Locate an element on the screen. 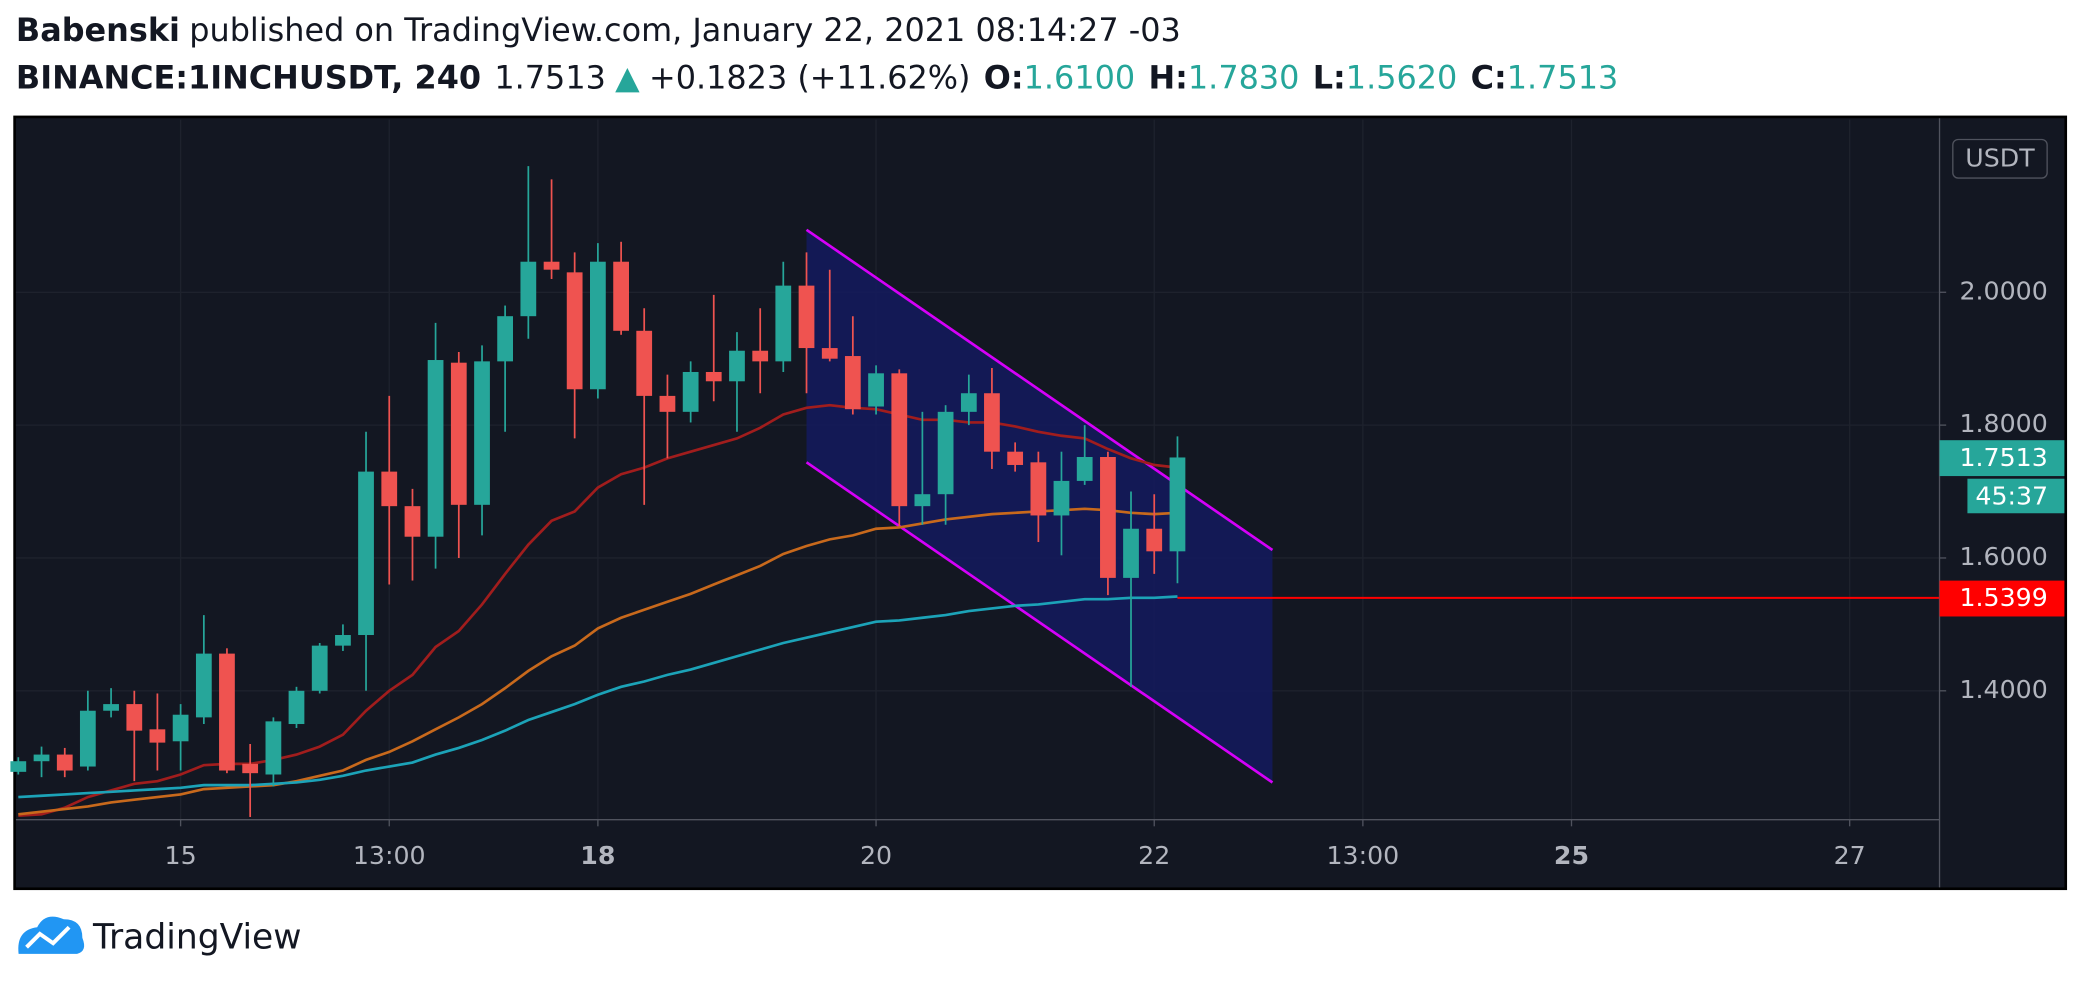  y-tick-label: 1.6000 is located at coordinates (2003, 556).